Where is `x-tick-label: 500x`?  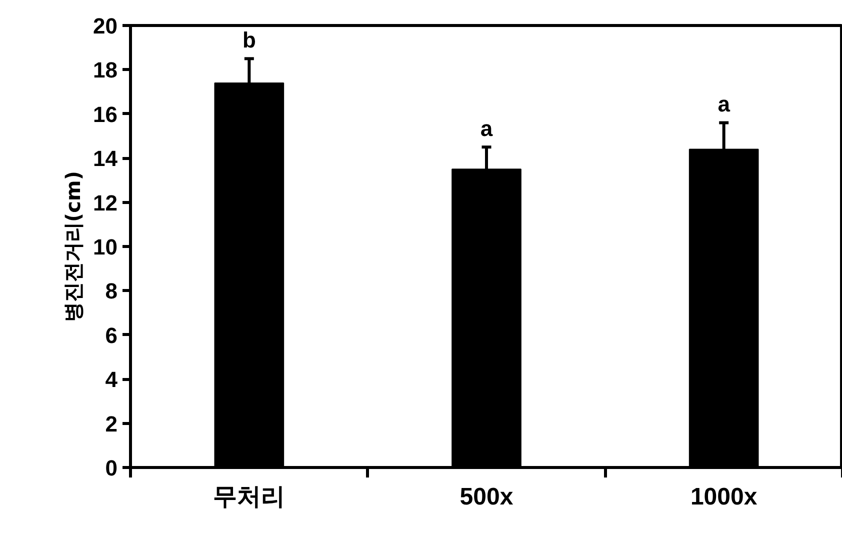
x-tick-label: 500x is located at coordinates (487, 497).